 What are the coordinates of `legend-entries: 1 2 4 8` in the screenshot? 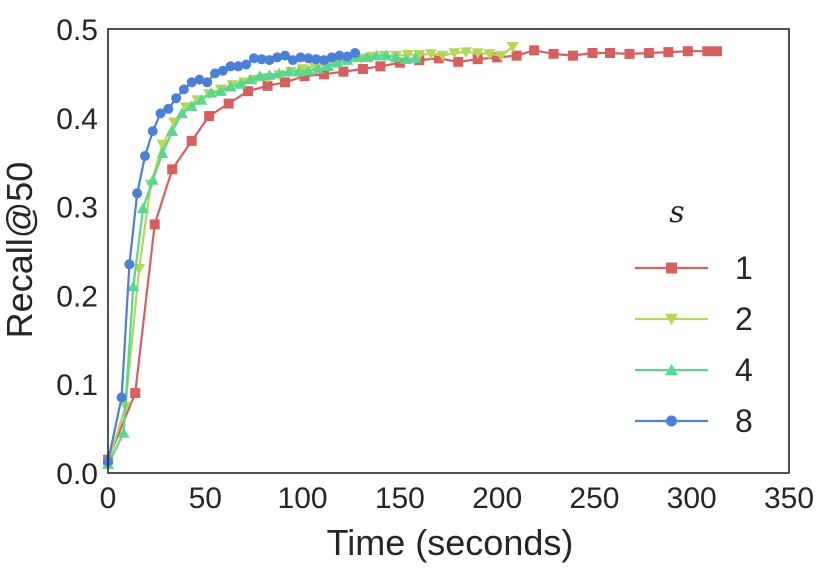 It's located at (694, 344).